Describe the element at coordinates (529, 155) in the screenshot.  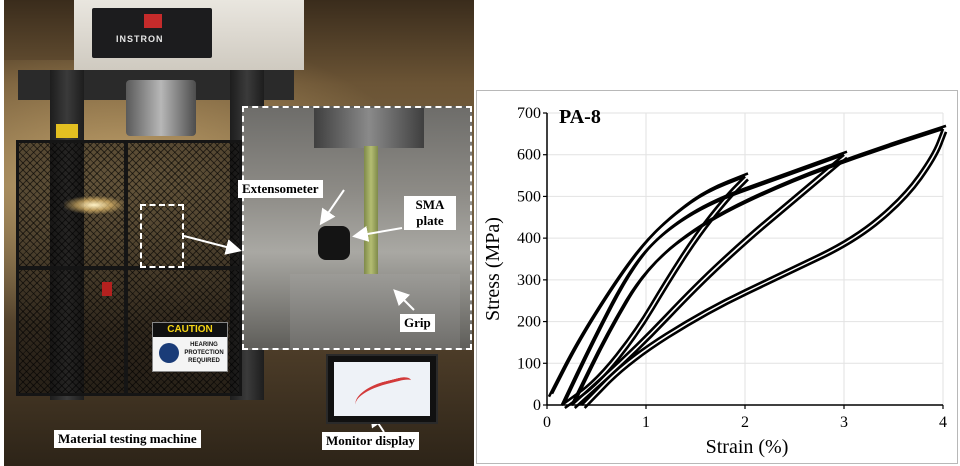
I see `y-tick-label: 600` at that location.